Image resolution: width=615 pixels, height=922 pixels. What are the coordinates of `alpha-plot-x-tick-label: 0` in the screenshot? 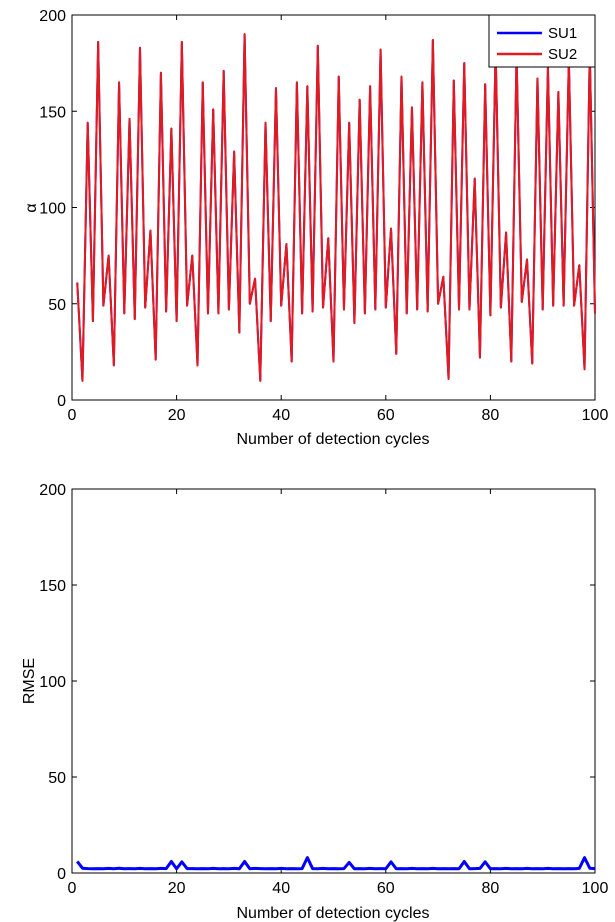 It's located at (72, 415).